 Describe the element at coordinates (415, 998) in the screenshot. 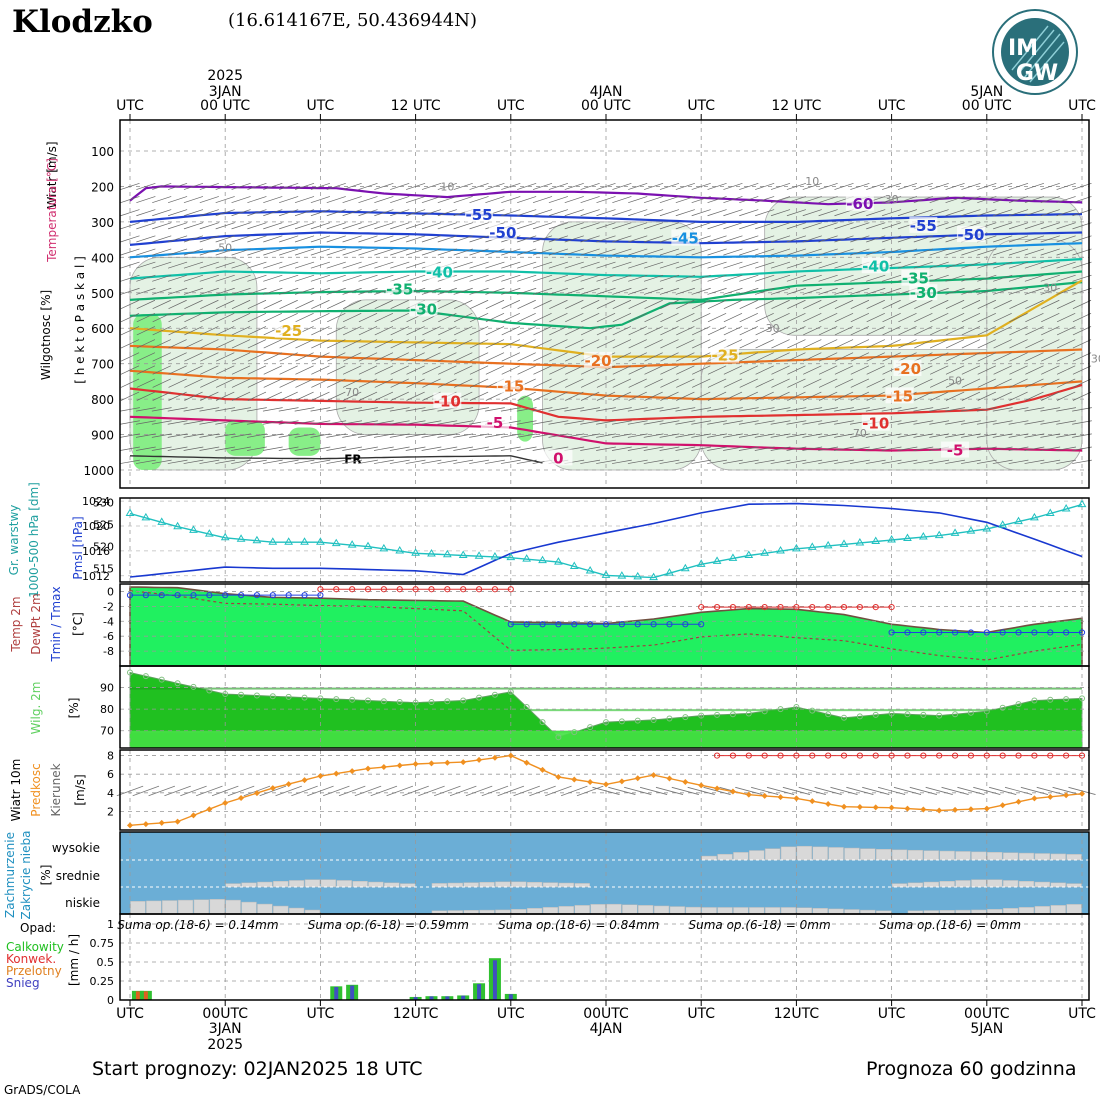

I see `precip-type-bar` at that location.